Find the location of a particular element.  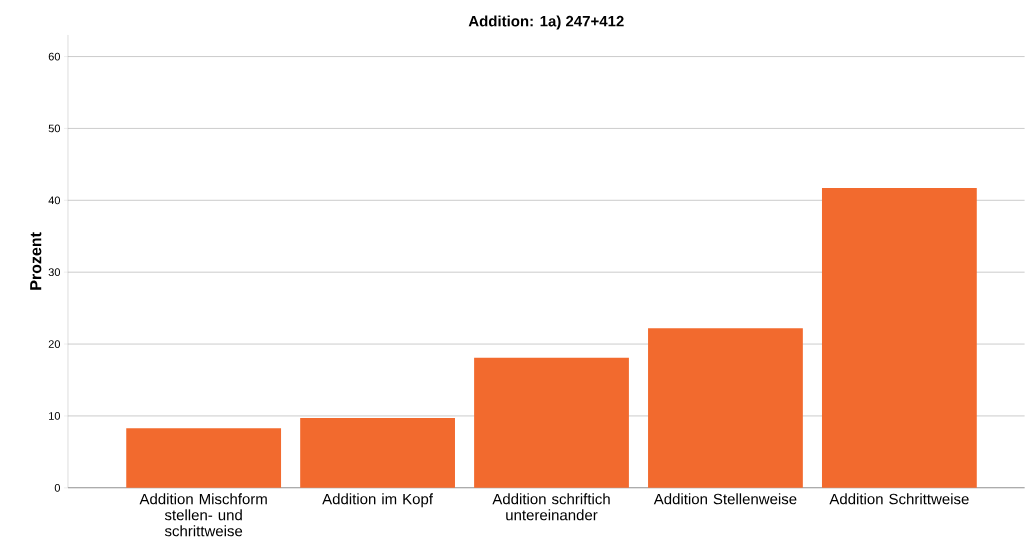

y-tick-label: 60 is located at coordinates (54, 56).